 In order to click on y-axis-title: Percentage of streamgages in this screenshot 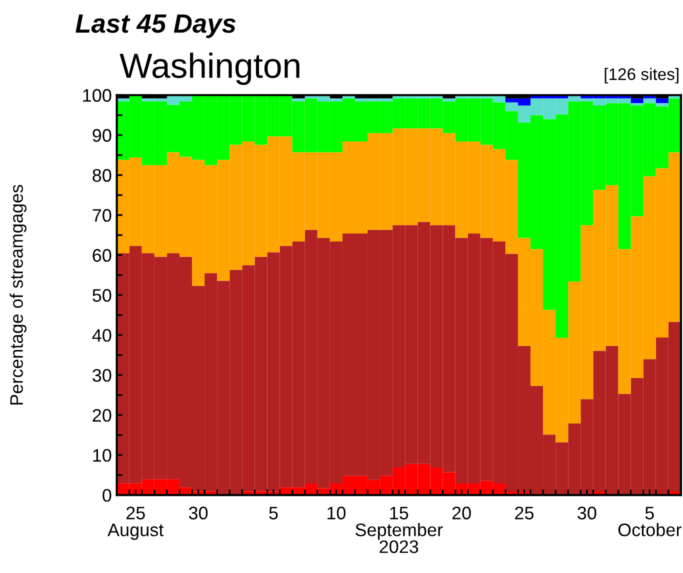, I will do `click(18, 294)`.